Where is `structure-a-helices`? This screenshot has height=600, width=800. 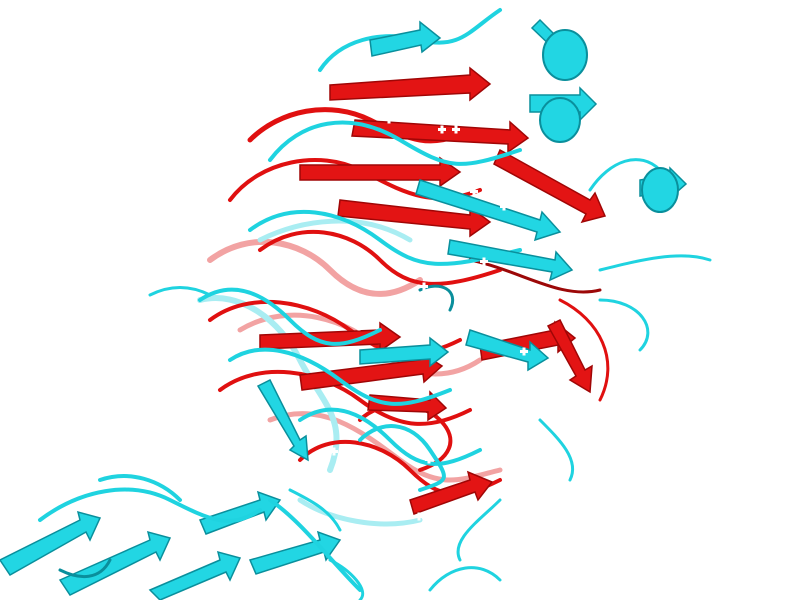 structure-a-helices is located at coordinates (609, 121).